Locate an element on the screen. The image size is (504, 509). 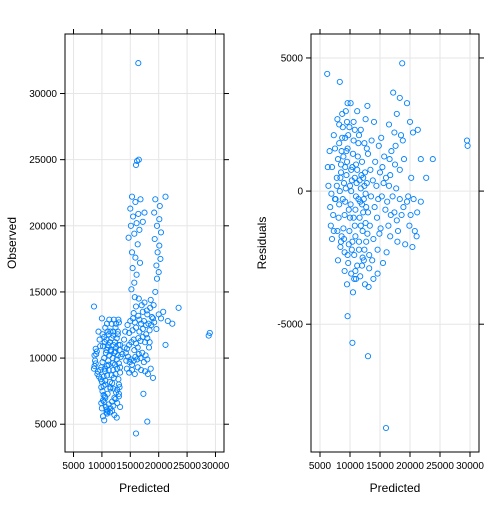
y-tick-label: -5000 is located at coordinates (290, 325).